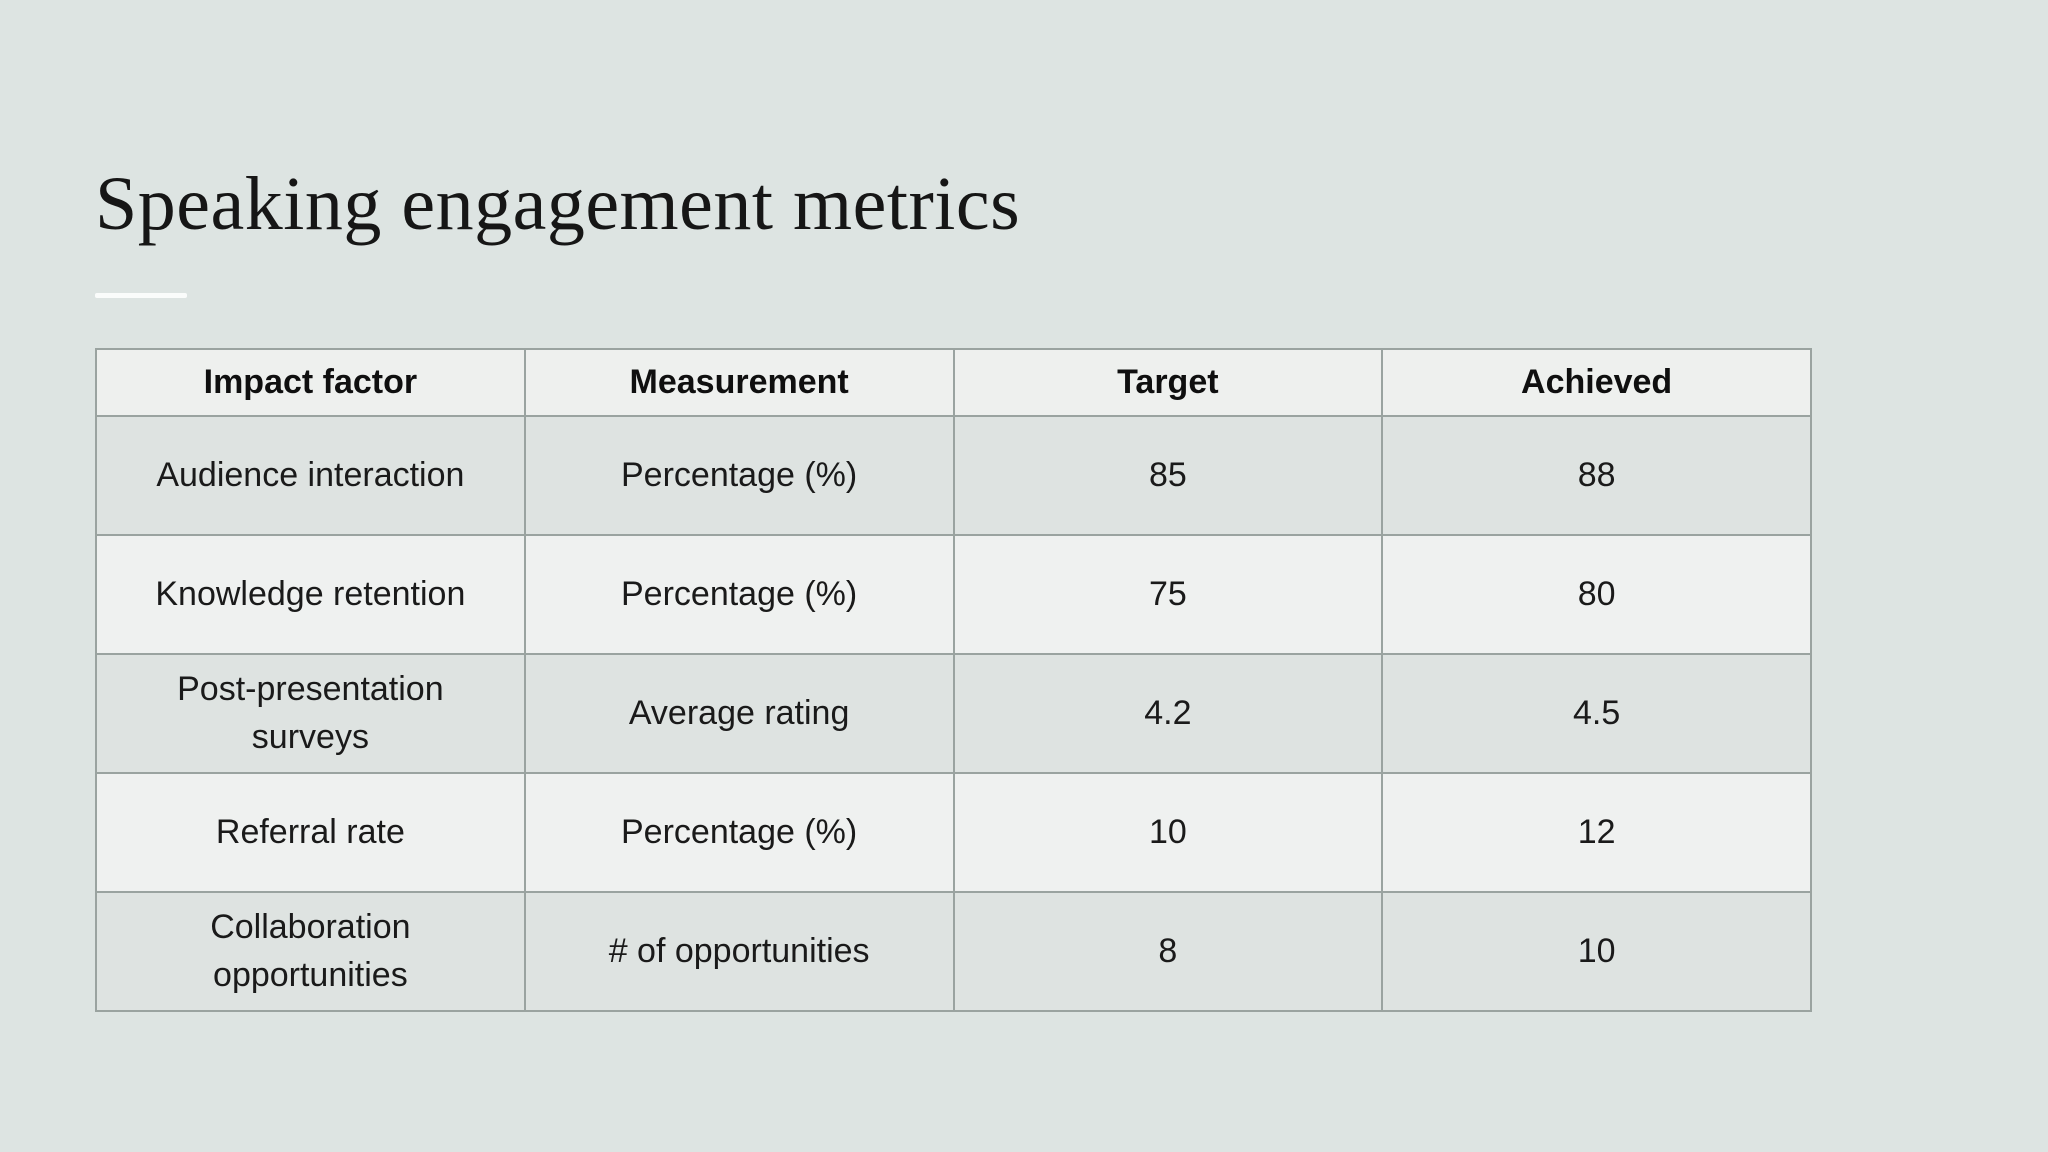 The height and width of the screenshot is (1152, 2048). Describe the element at coordinates (310, 713) in the screenshot. I see `table-cell-impact-factor: Post-presentation surveys` at that location.